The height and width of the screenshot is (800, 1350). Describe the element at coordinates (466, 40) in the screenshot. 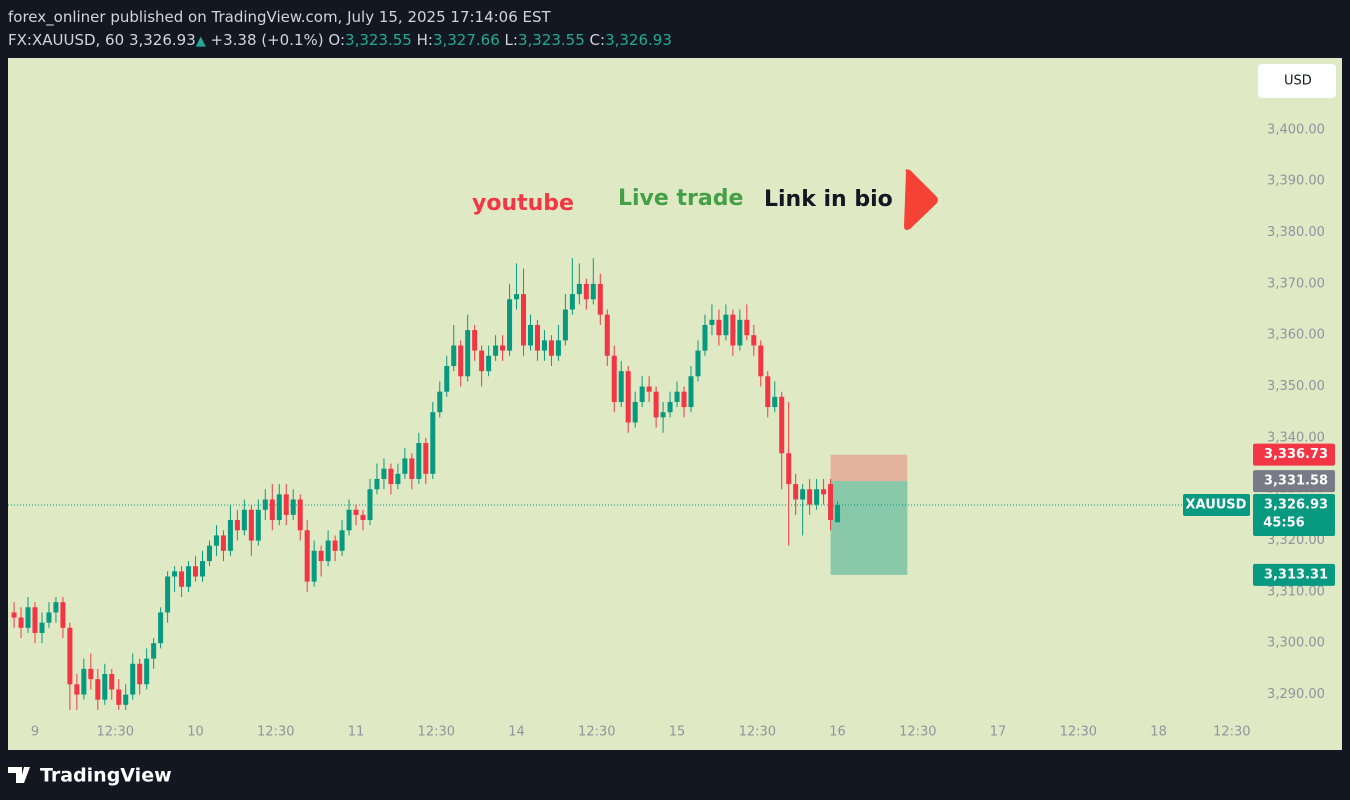

I see `high: 3,327.66` at that location.